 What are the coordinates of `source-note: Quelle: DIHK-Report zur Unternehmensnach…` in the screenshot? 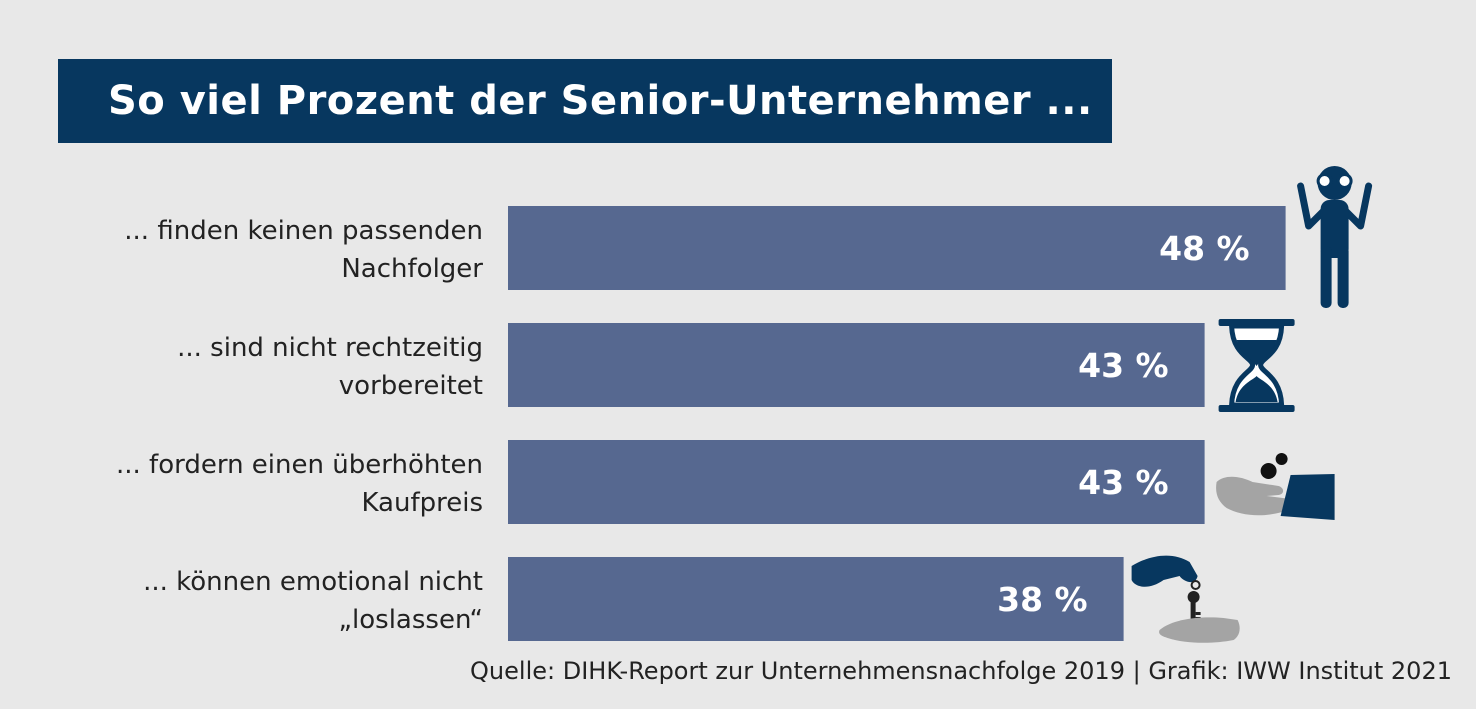 It's located at (961, 671).